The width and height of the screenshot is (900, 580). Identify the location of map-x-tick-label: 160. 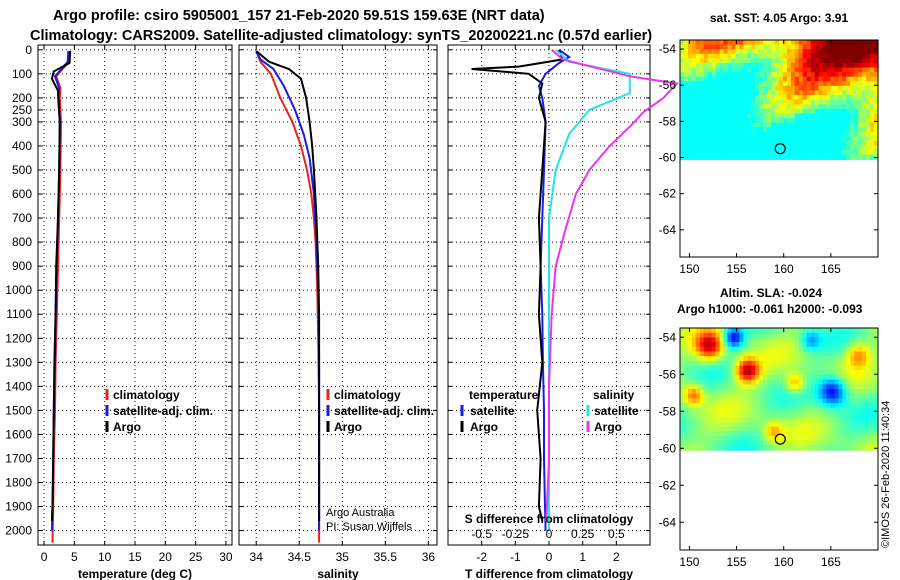
(784, 269).